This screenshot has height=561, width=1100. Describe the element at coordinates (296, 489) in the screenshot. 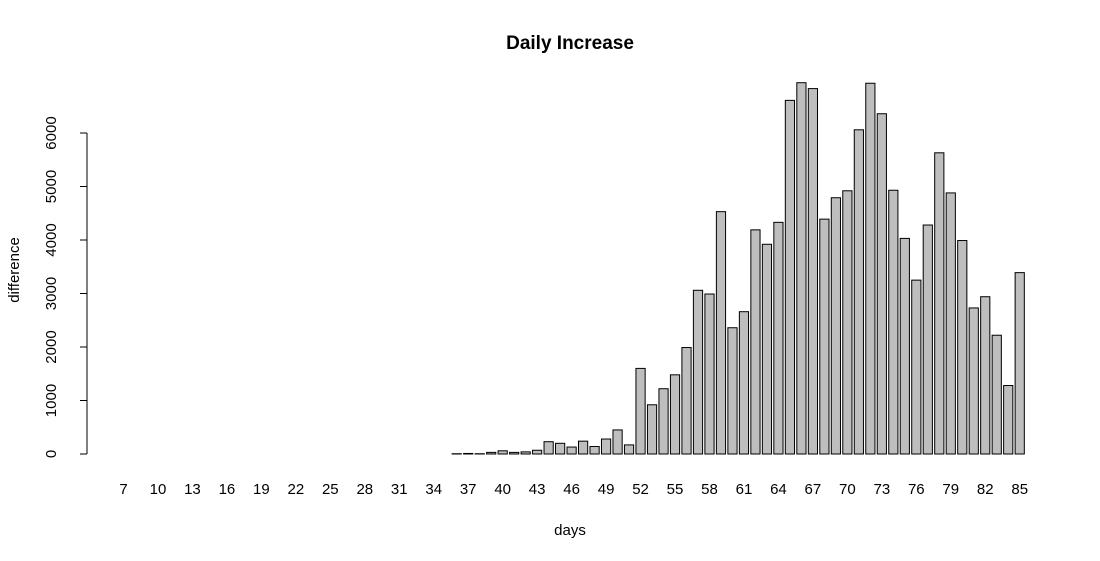

I see `x-tick-label: 22` at that location.